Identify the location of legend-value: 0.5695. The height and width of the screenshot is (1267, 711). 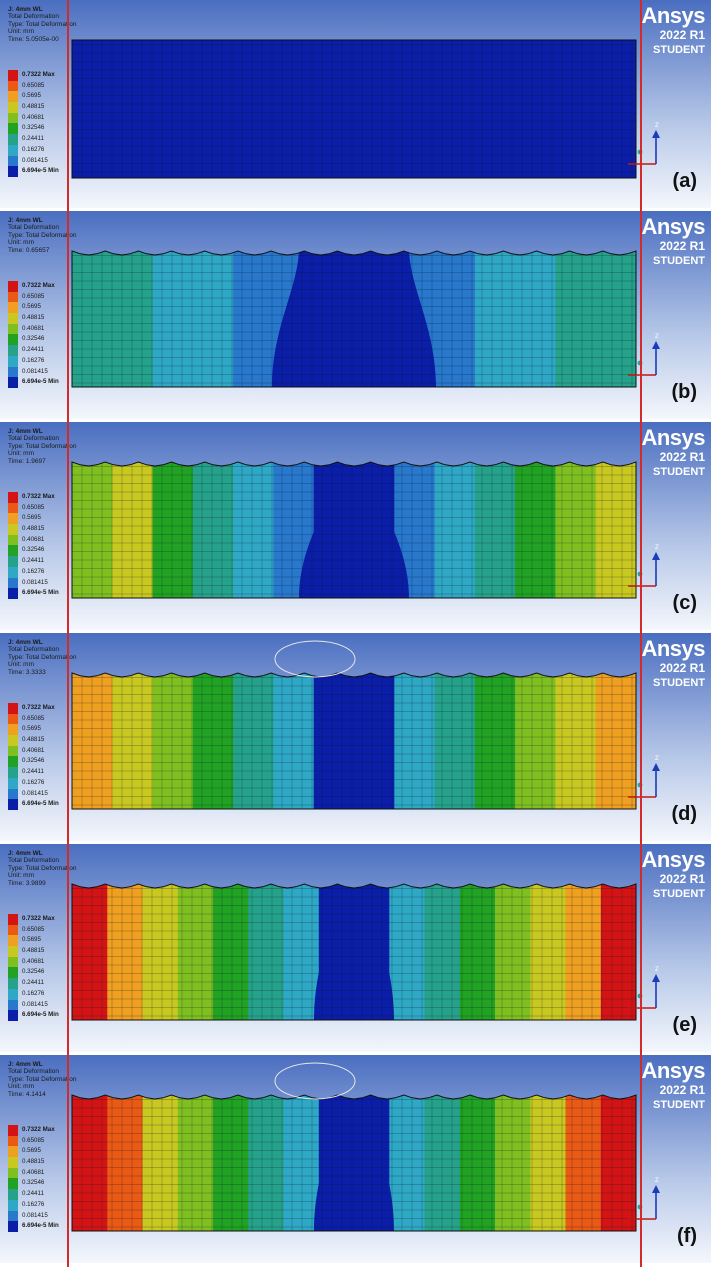
(31, 96).